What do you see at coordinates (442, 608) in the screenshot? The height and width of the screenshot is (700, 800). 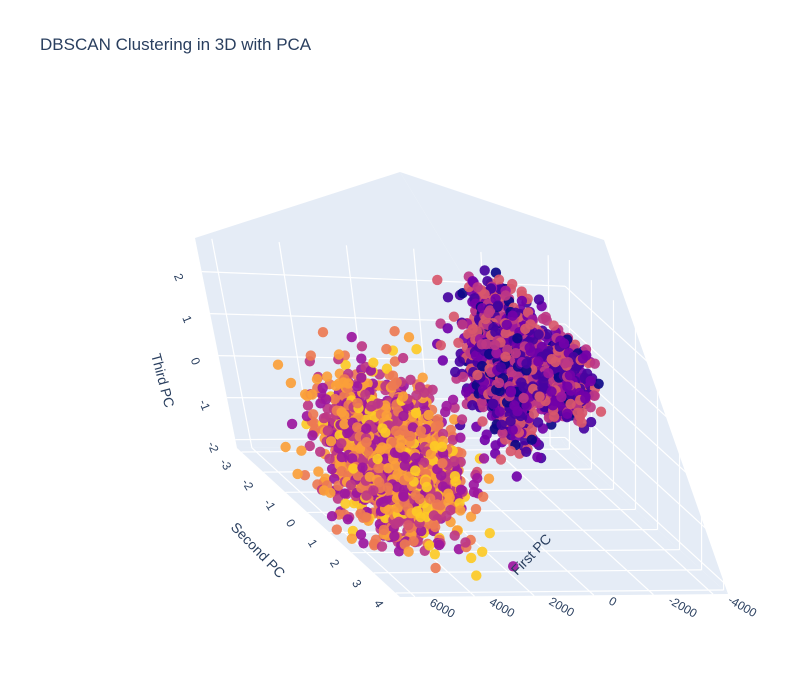 I see `x-tick-label: 6000` at bounding box center [442, 608].